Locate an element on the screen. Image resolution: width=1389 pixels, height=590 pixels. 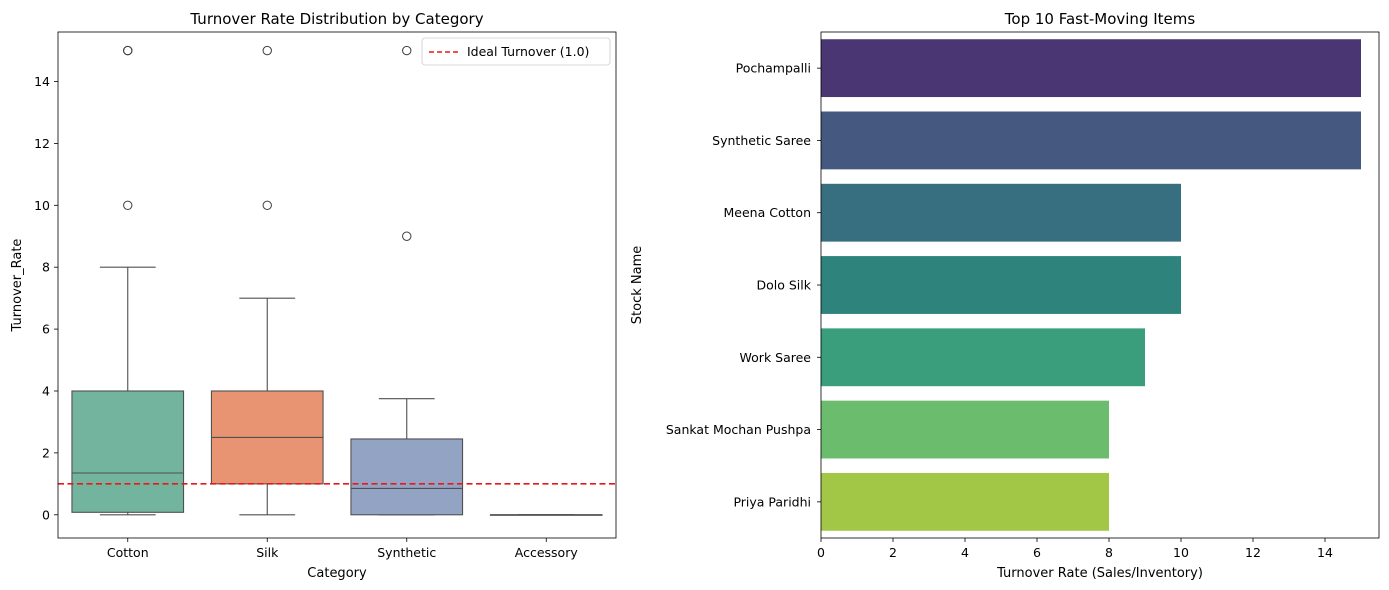
boxplot-y-axis: 0 2 4 6 8 10 12 14 is located at coordinates (46, 298).